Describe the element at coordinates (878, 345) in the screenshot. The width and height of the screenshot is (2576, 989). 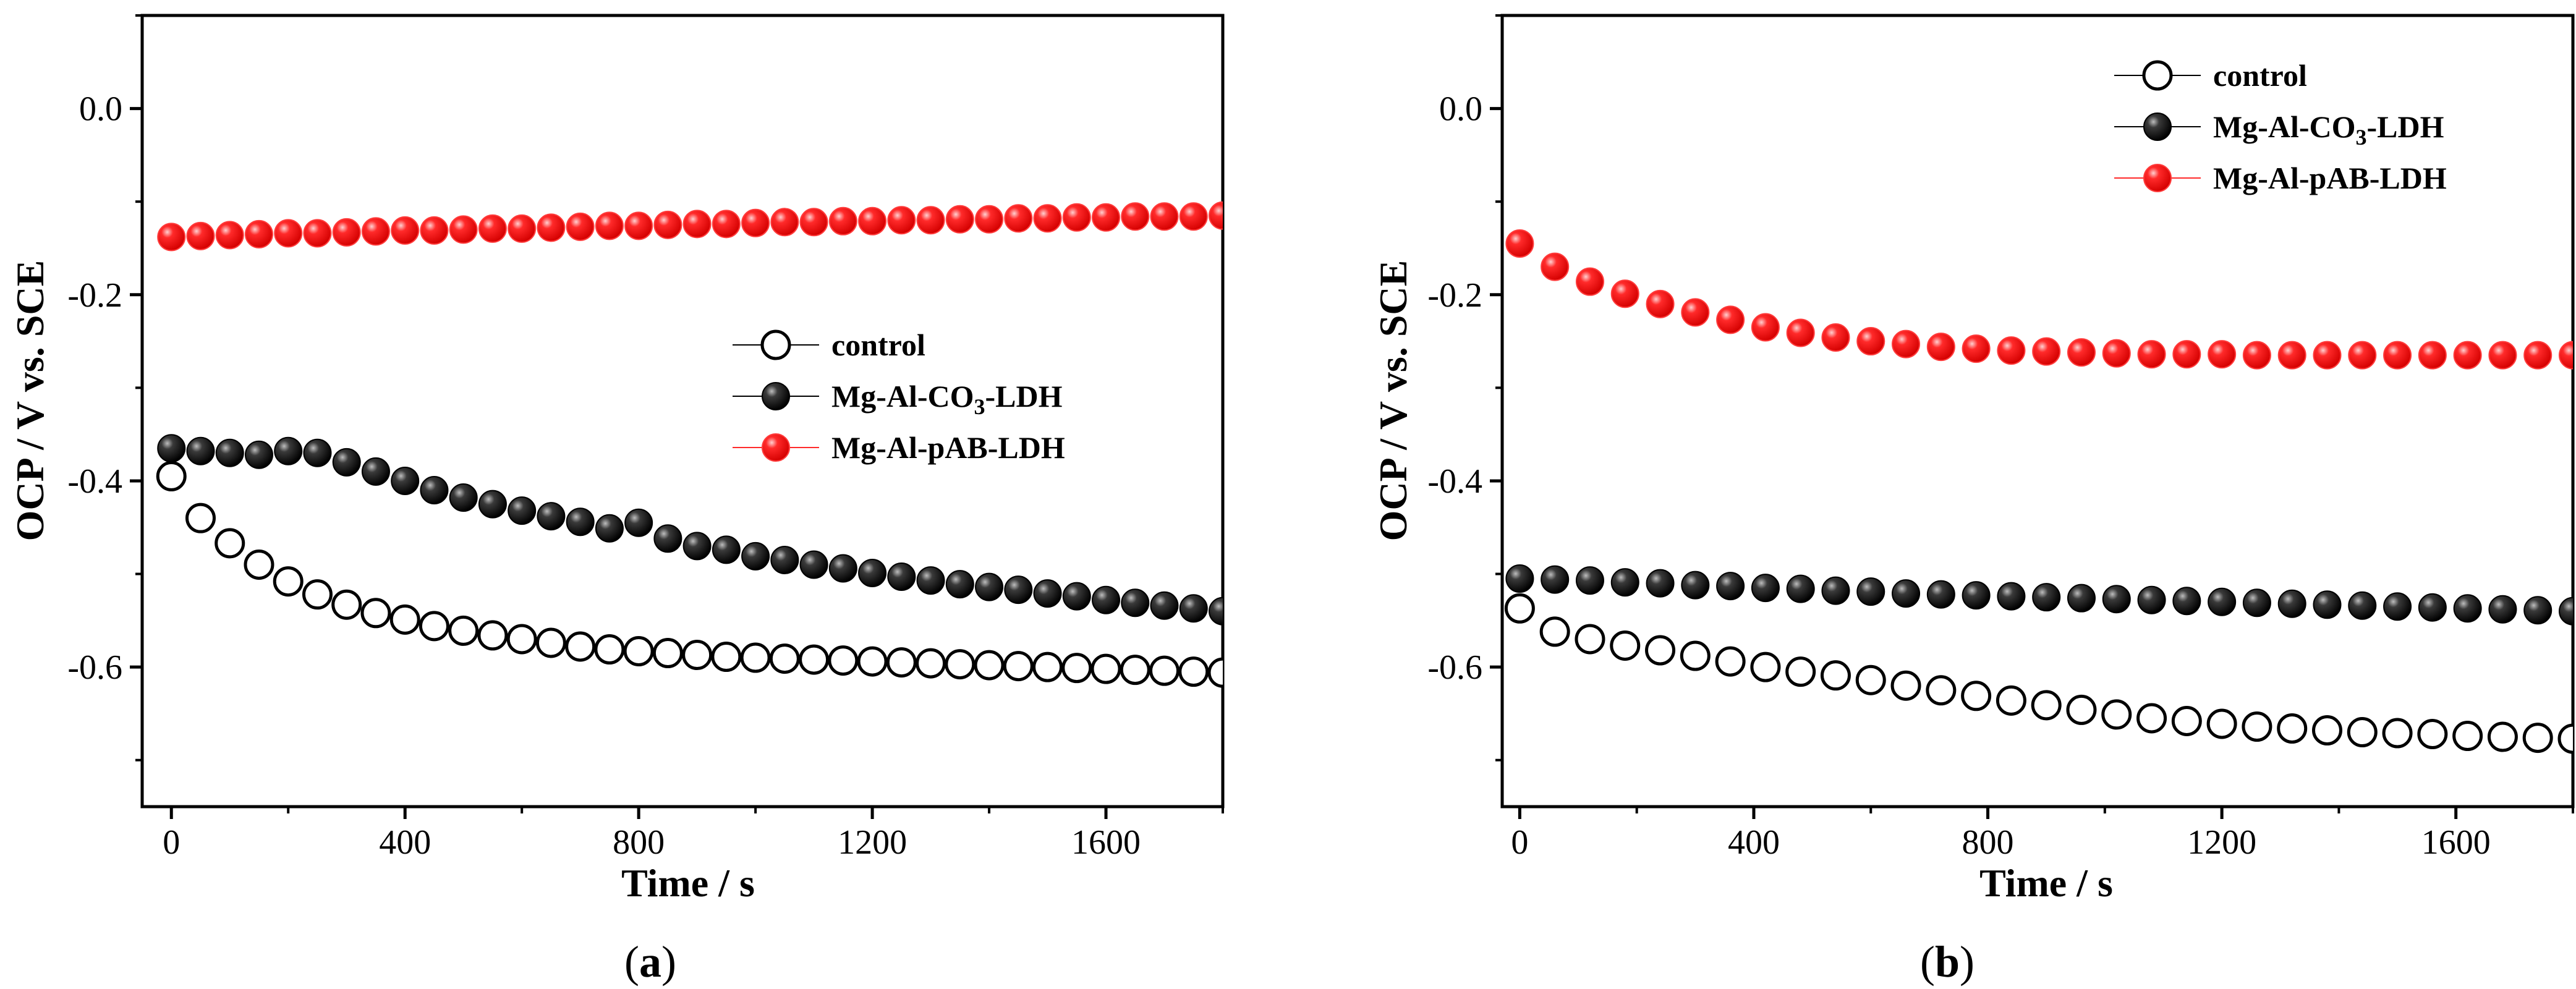
I see `legend-label-a: control` at that location.